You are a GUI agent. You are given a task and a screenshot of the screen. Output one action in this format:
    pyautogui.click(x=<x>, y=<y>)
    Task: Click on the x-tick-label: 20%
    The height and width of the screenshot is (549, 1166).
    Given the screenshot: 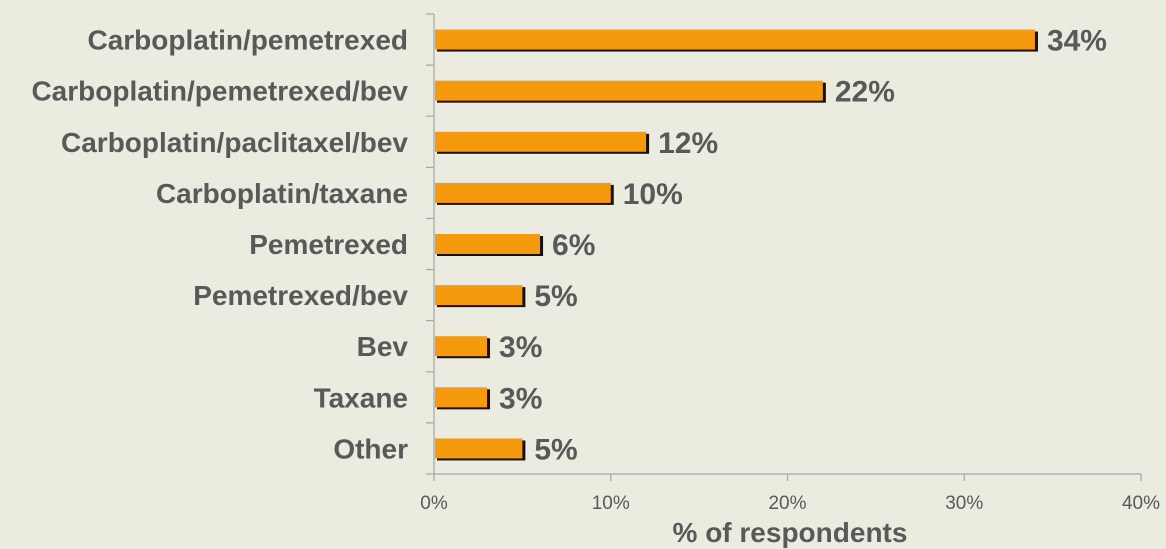 What is the action you would take?
    pyautogui.click(x=787, y=503)
    